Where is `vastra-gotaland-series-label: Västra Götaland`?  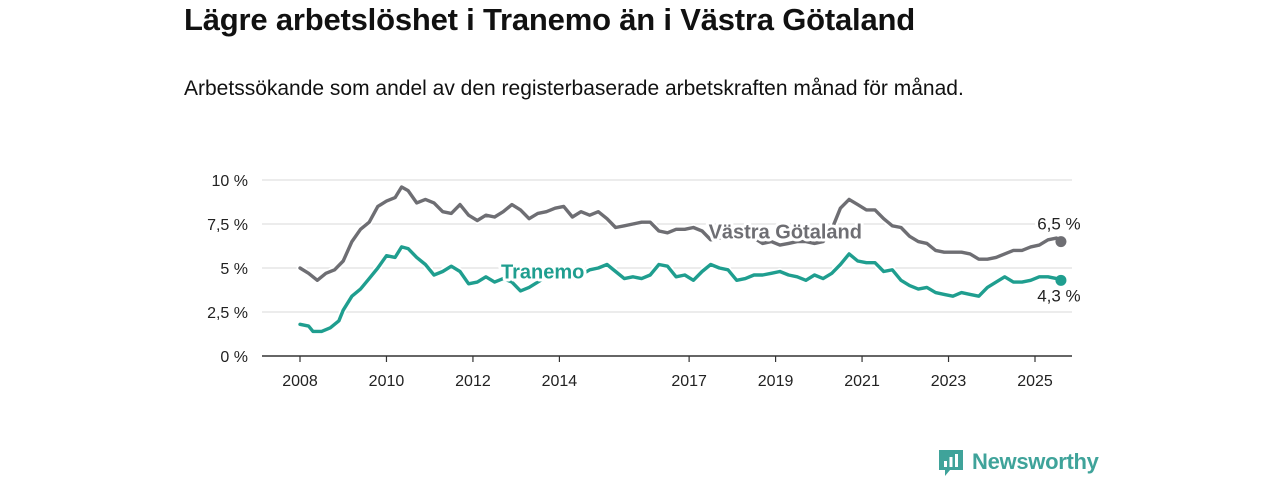 vastra-gotaland-series-label: Västra Götaland is located at coordinates (785, 233).